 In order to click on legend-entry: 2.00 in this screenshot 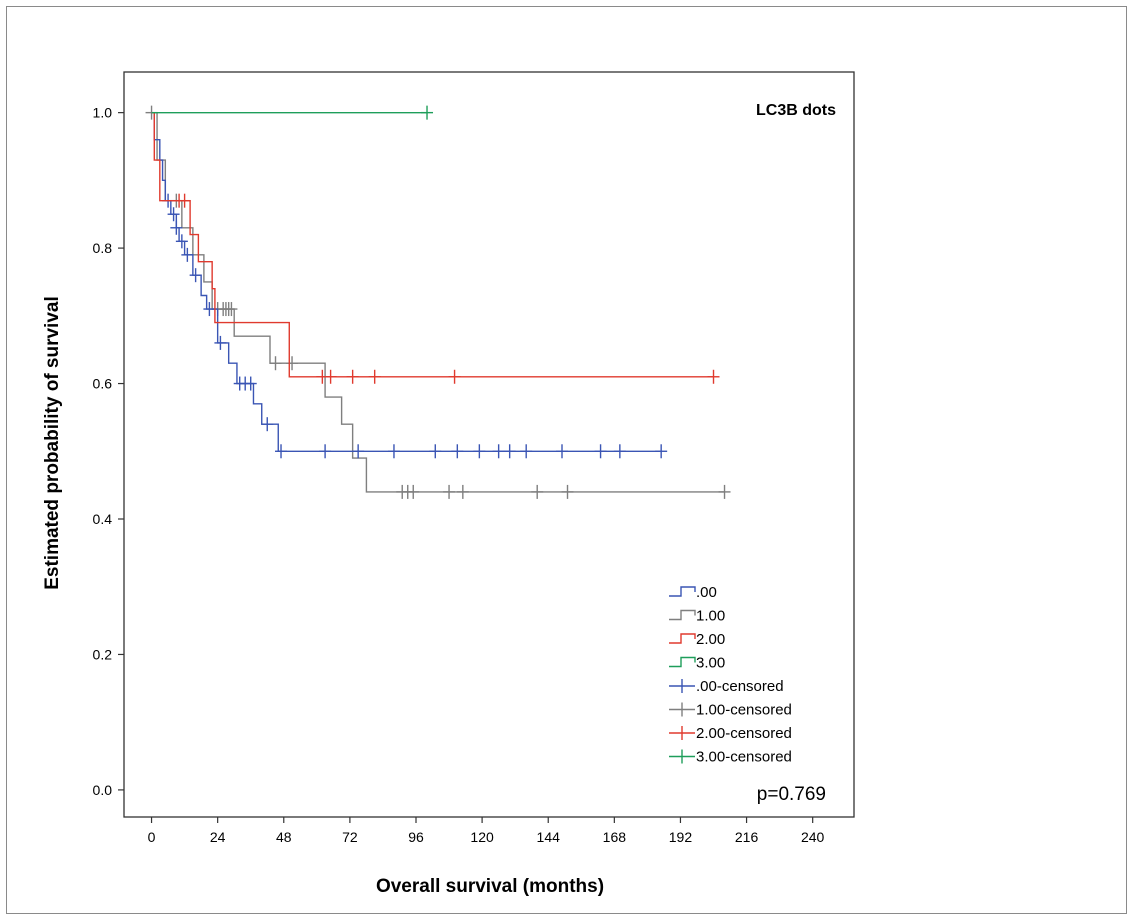, I will do `click(697, 639)`.